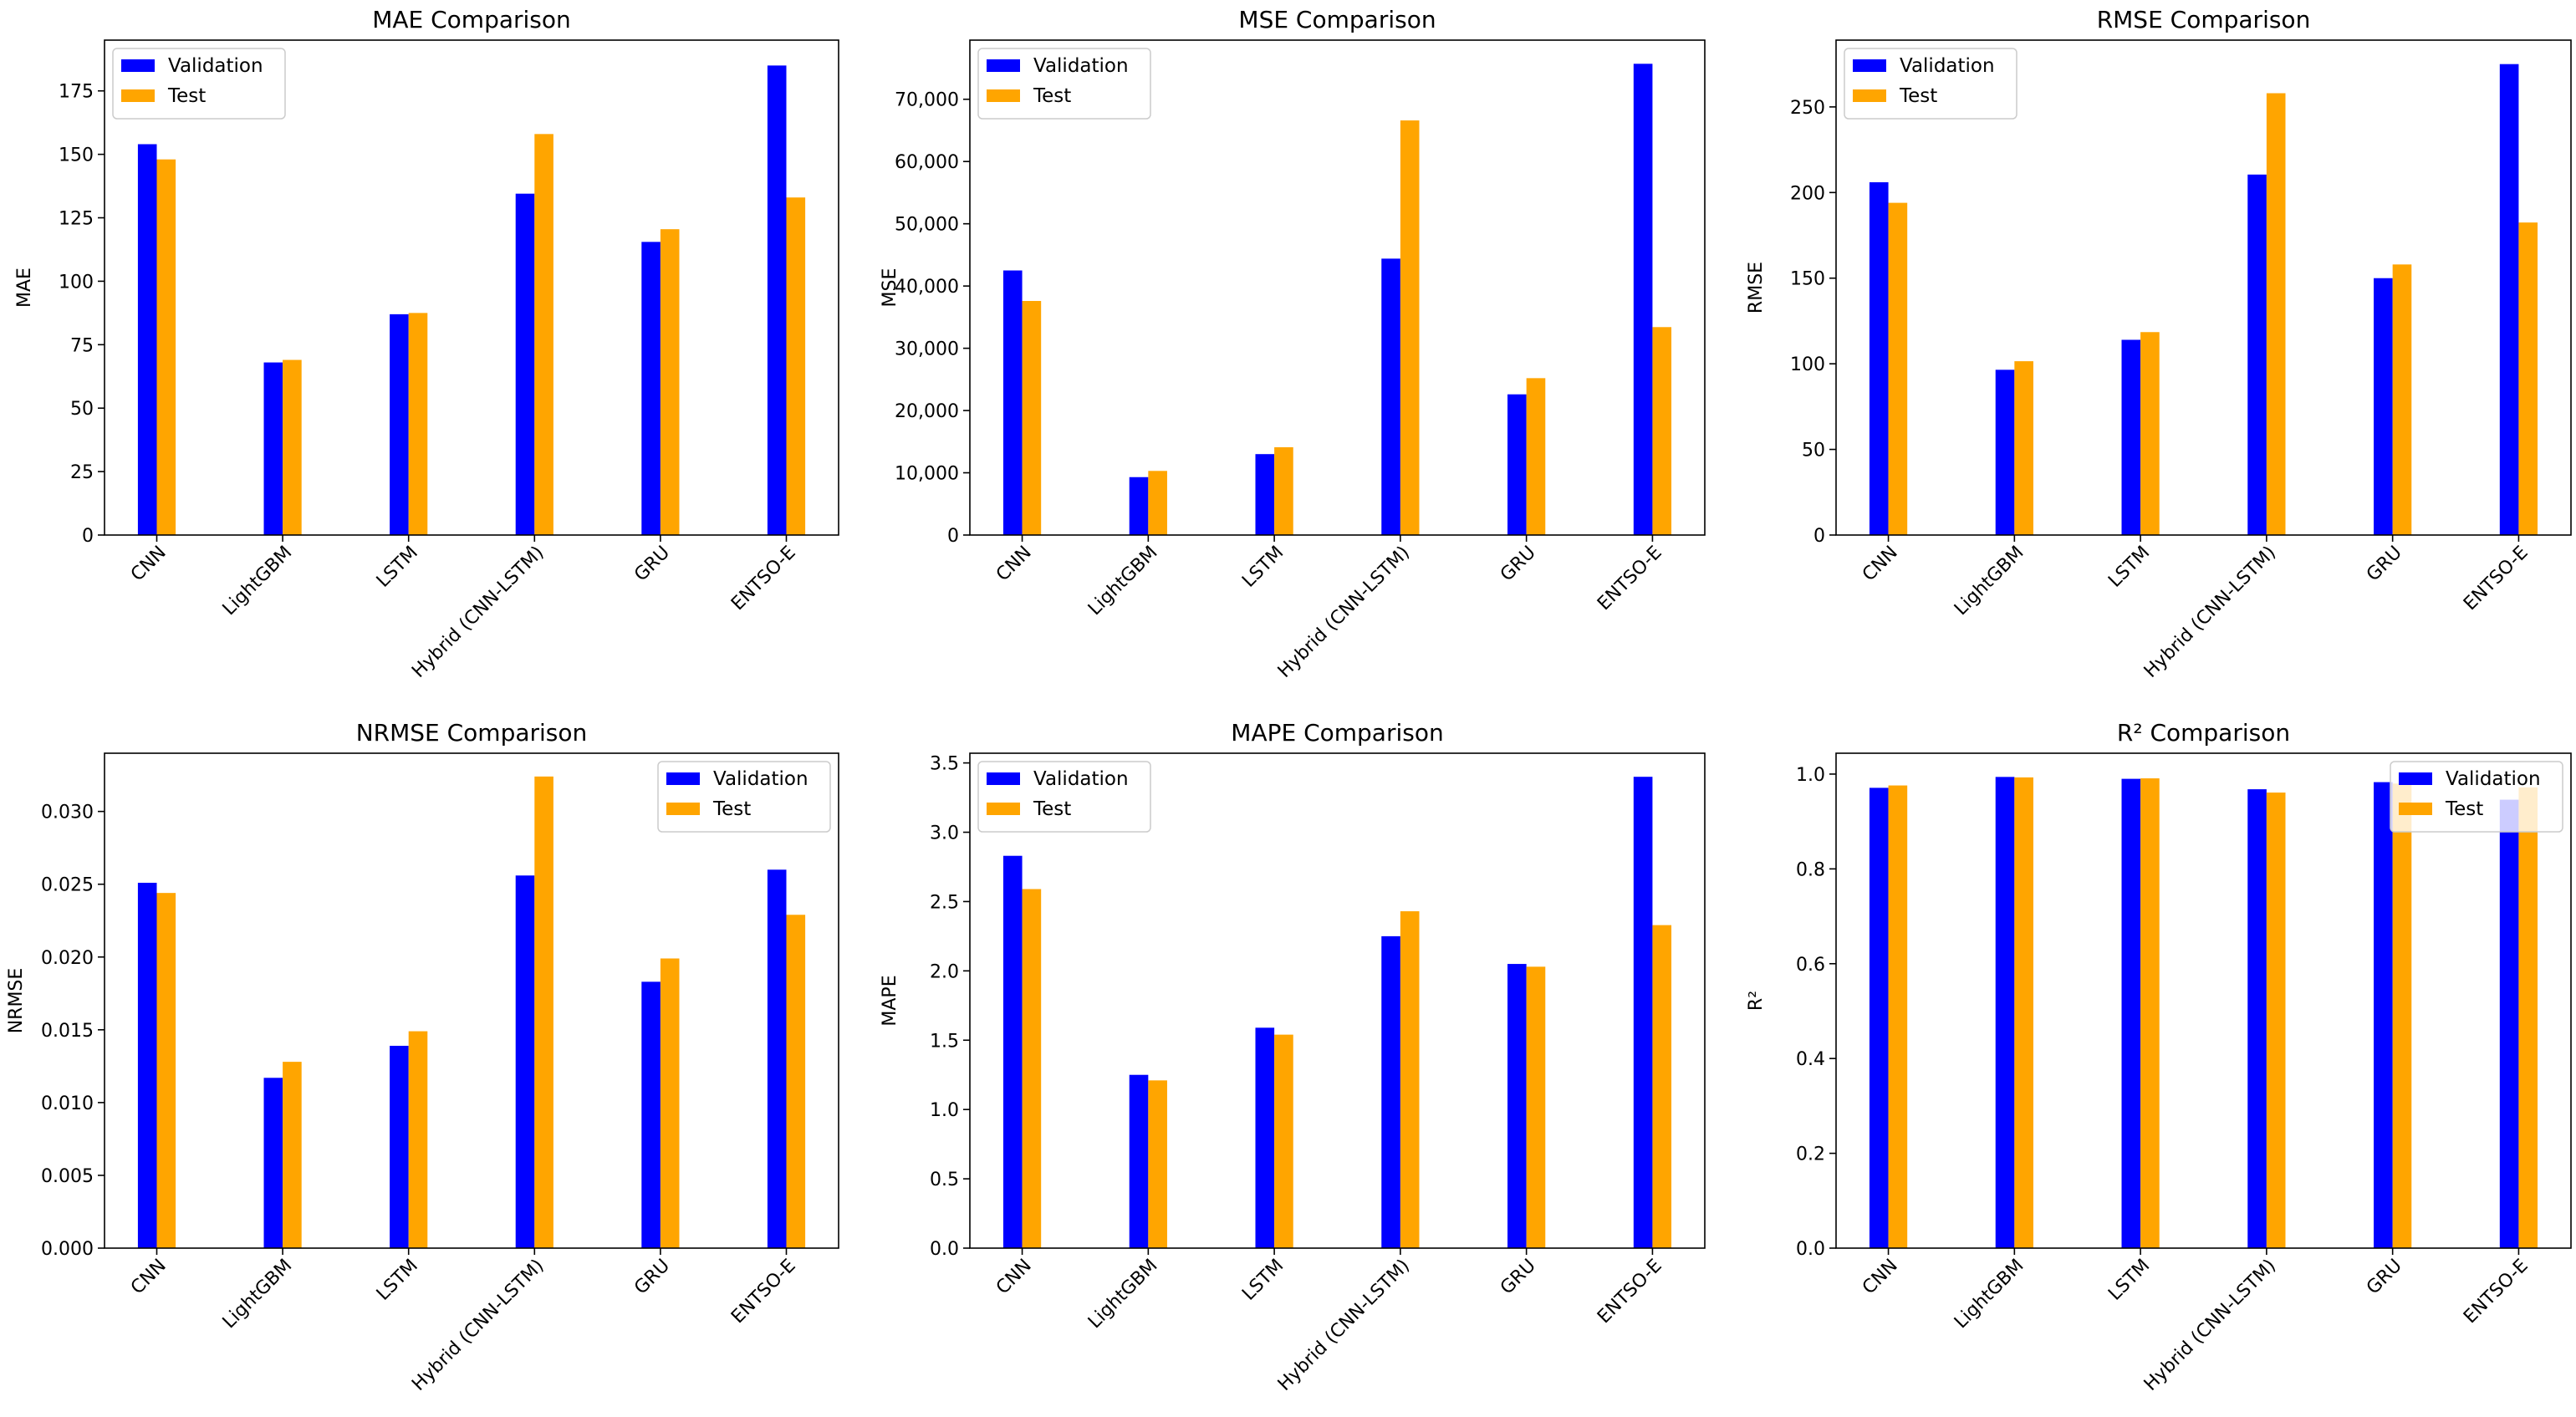 The image size is (2576, 1417). What do you see at coordinates (1811, 1249) in the screenshot?
I see `y-tick-label: 0.0` at bounding box center [1811, 1249].